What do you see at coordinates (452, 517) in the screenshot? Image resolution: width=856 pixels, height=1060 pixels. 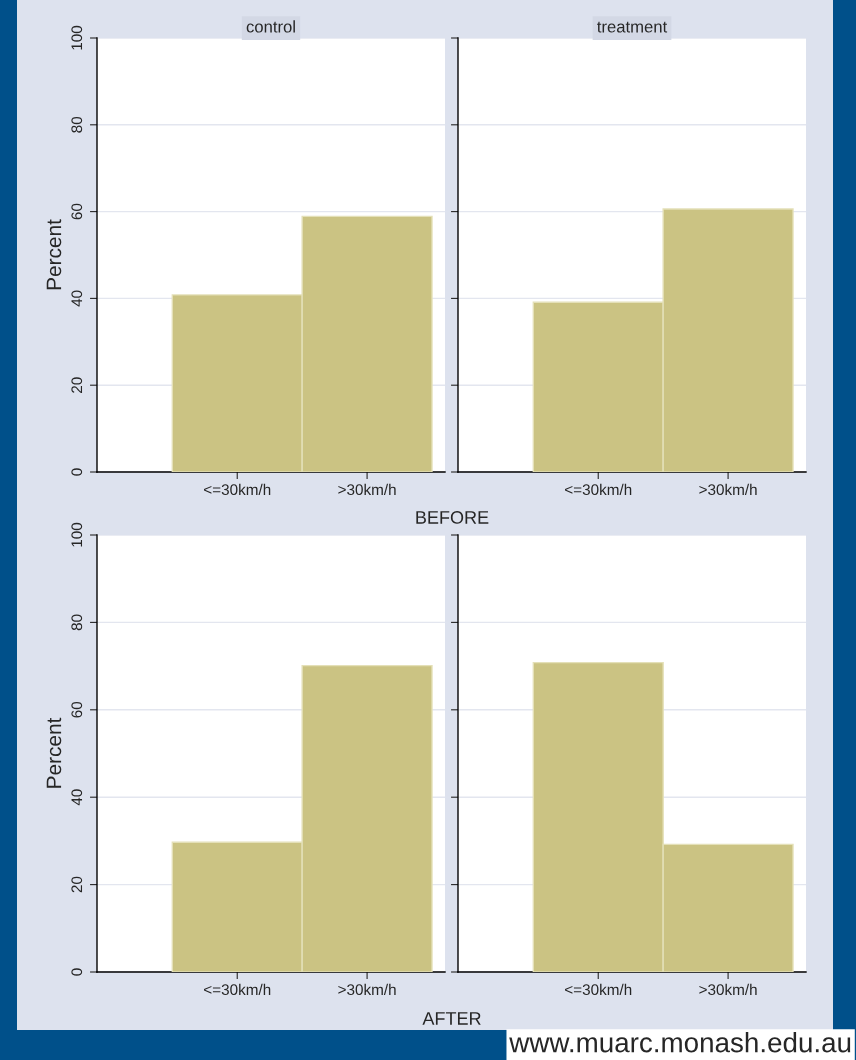 I see `text: BEFORE` at bounding box center [452, 517].